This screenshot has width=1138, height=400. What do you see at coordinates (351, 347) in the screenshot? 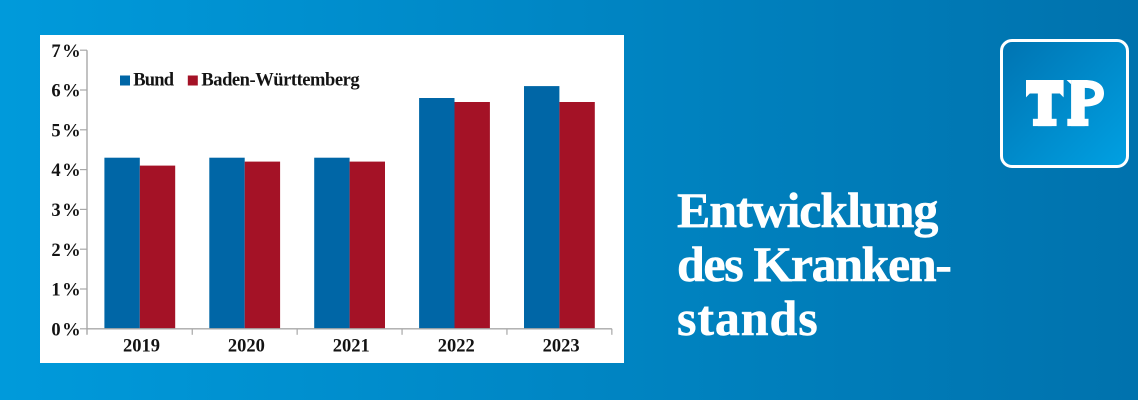
I see `svg-text: 2021` at bounding box center [351, 347].